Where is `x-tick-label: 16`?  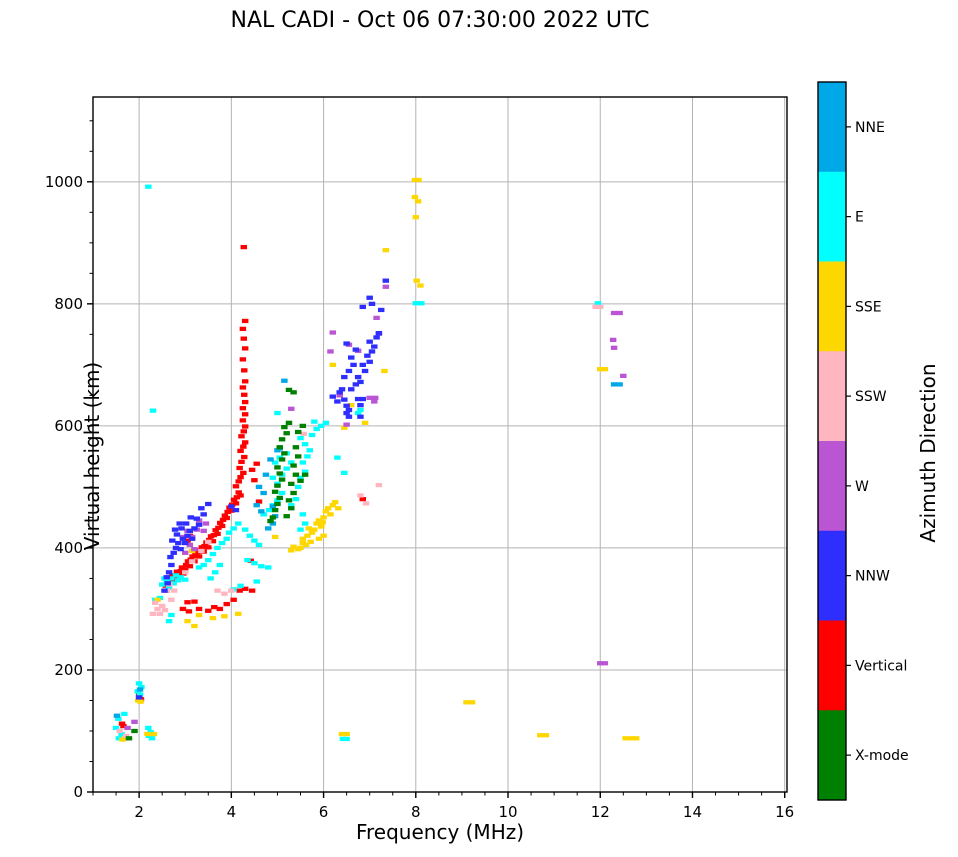
x-tick-label: 16 is located at coordinates (784, 812).